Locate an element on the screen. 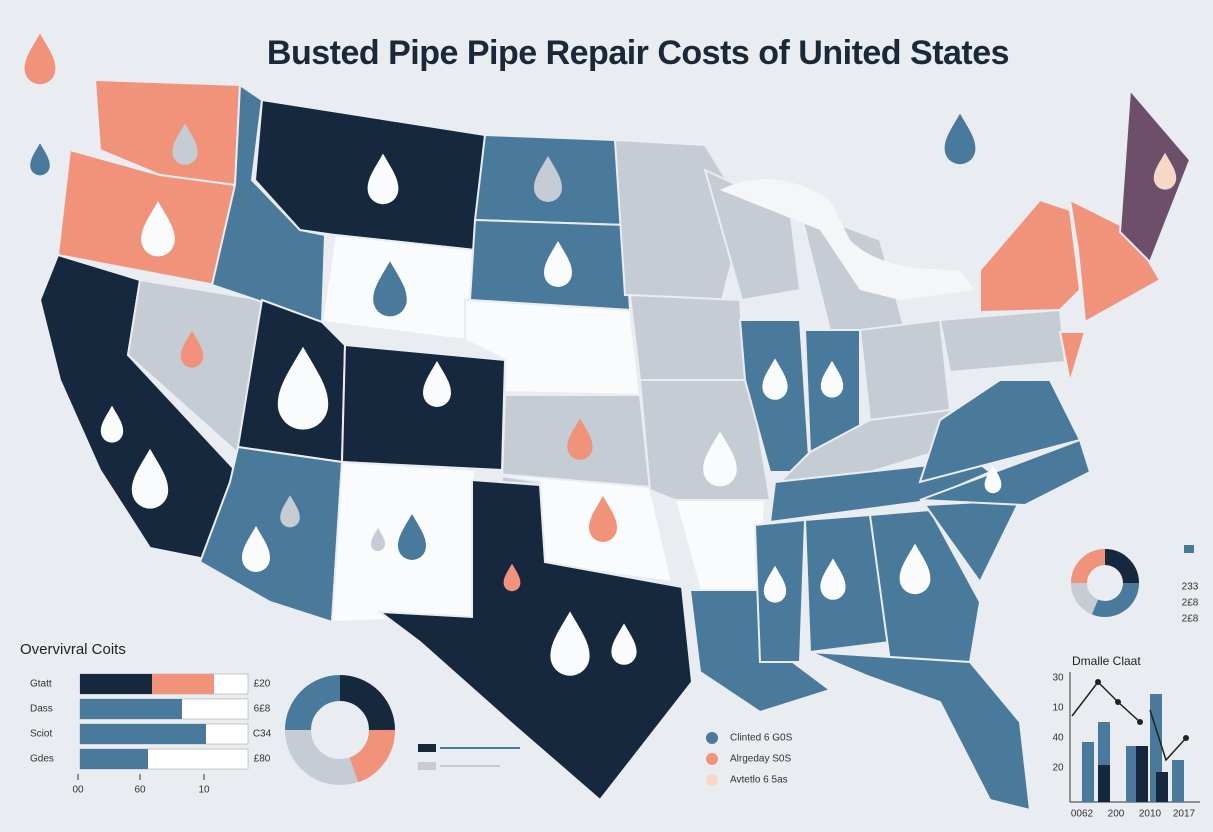  bar-label: Sciot is located at coordinates (41, 734).